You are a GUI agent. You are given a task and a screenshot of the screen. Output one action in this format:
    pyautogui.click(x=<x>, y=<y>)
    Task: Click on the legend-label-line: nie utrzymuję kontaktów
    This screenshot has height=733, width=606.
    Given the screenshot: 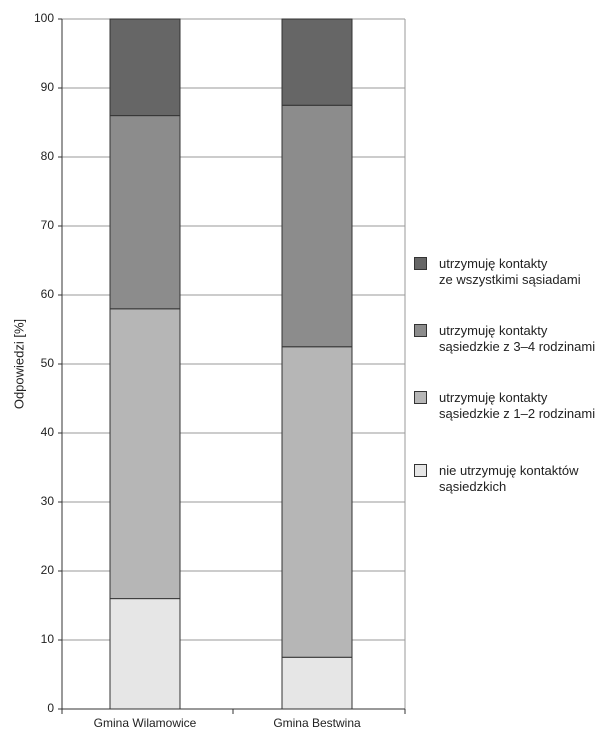 What is the action you would take?
    pyautogui.click(x=509, y=470)
    